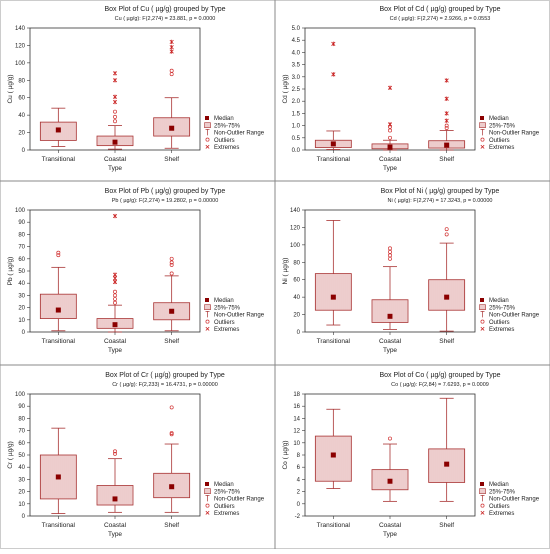 This screenshot has width=550, height=554. What do you see at coordinates (21, 223) in the screenshot?
I see `y-tick-label: 90` at bounding box center [21, 223].